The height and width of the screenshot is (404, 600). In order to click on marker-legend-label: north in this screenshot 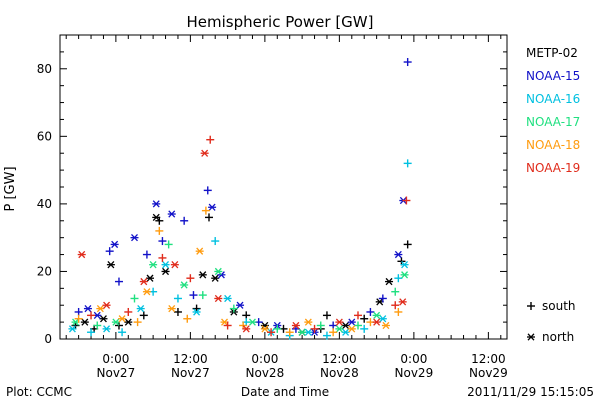, I will do `click(558, 337)`.